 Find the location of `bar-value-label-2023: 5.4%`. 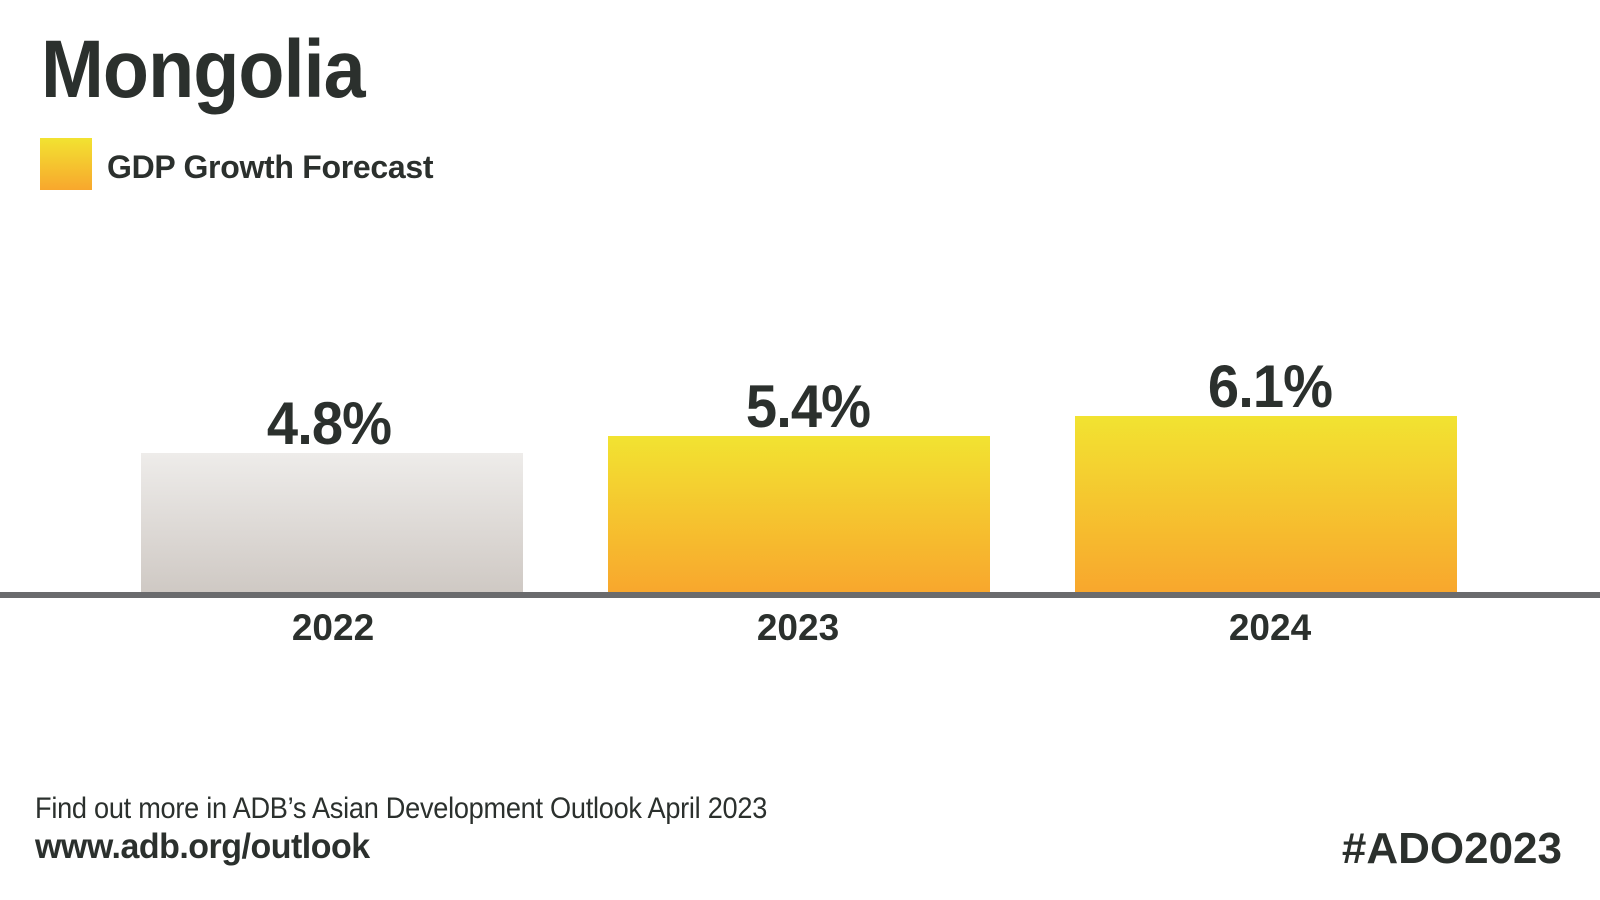

bar-value-label-2023: 5.4% is located at coordinates (808, 406).